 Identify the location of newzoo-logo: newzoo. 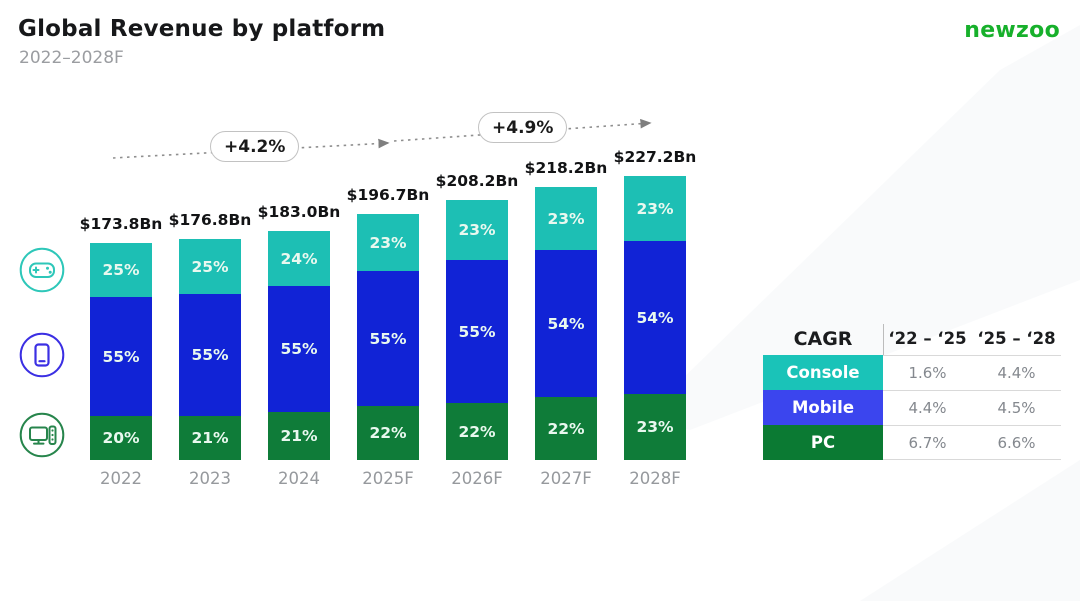
(1012, 30).